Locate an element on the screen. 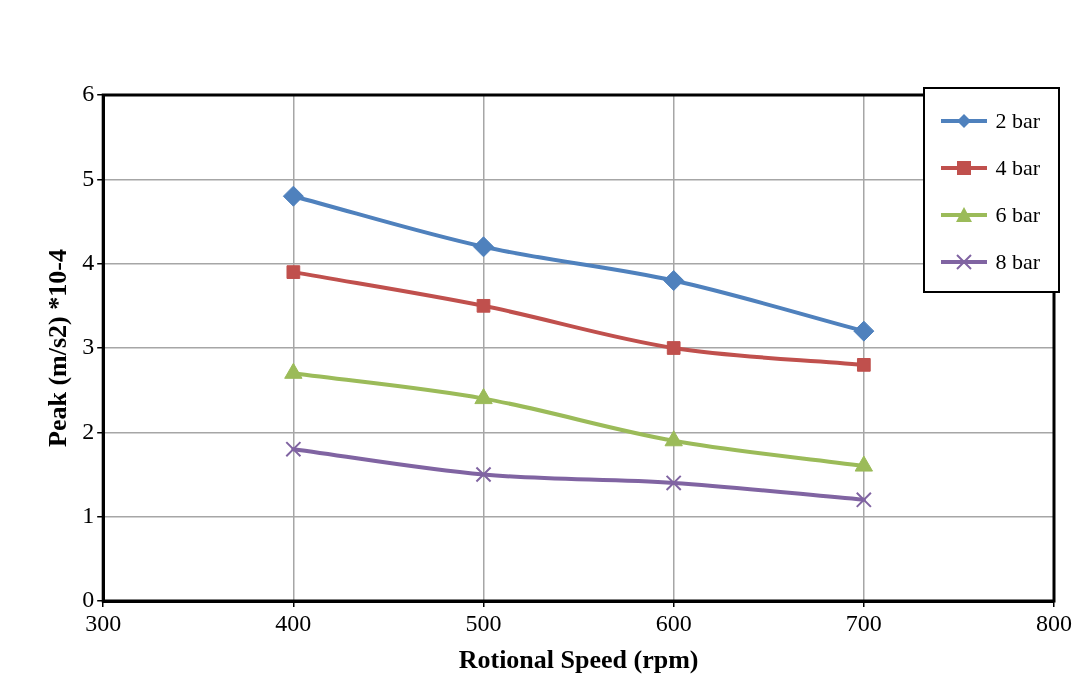 Image resolution: width=1092 pixels, height=699 pixels. y-tick-label: 6 is located at coordinates (88, 93).